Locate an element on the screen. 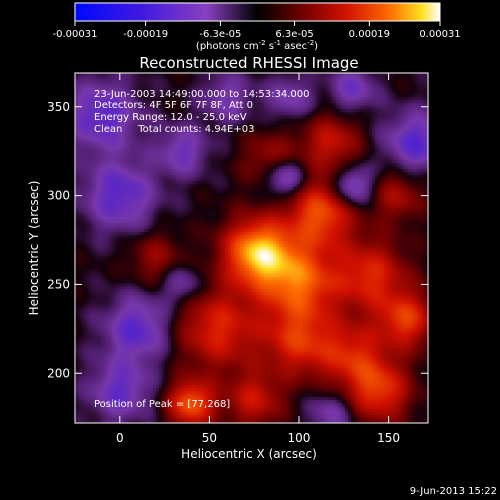 Image resolution: width=500 pixels, height=500 pixels. x-tick-label: 150 is located at coordinates (388, 438).